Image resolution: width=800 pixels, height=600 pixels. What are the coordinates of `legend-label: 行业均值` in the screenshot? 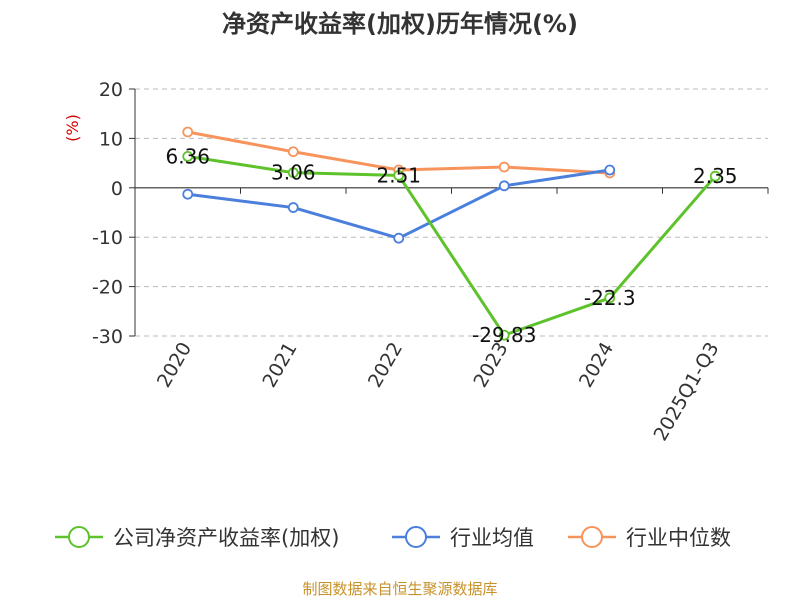 It's located at (492, 538).